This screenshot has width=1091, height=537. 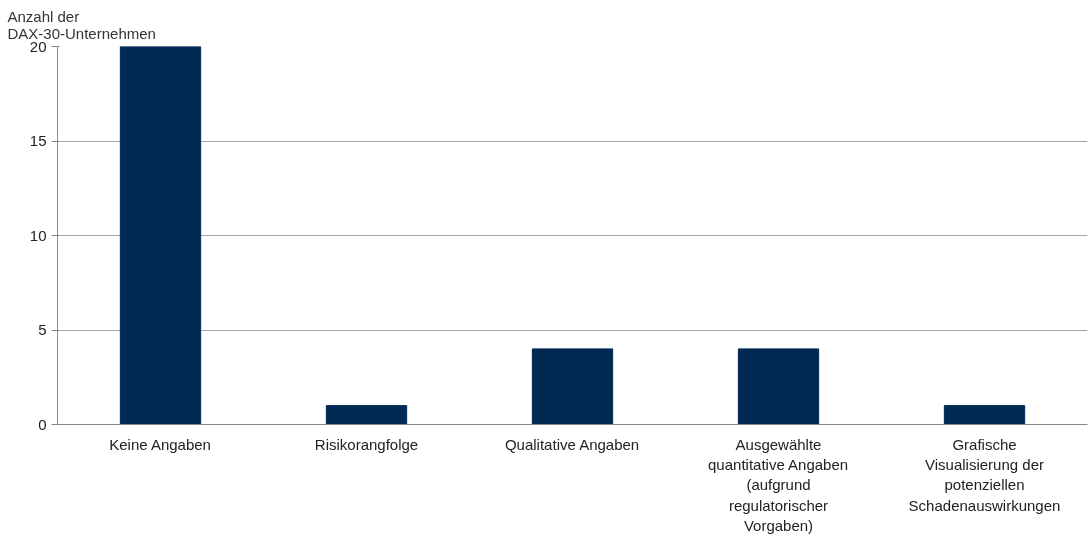 What do you see at coordinates (42, 424) in the screenshot?
I see `y-tick-label: 0` at bounding box center [42, 424].